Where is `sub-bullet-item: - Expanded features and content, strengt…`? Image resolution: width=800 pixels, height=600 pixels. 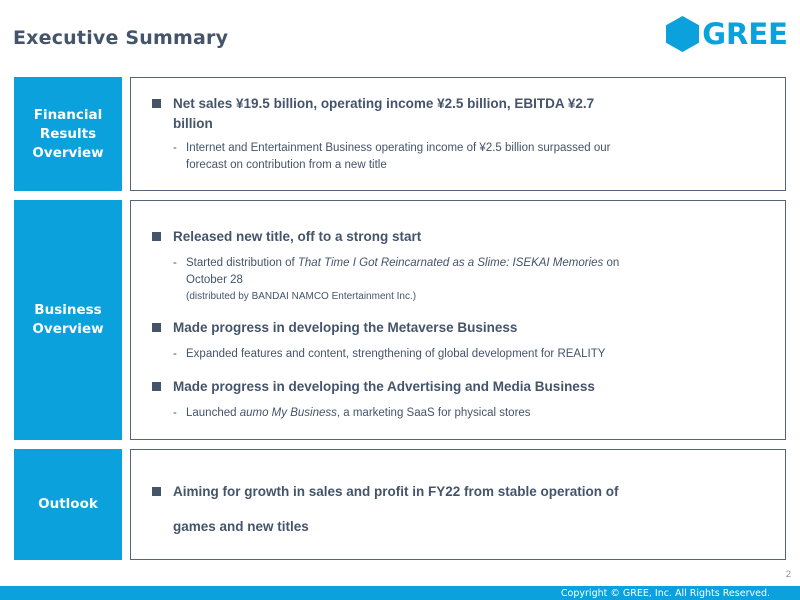
sub-bullet-item: - Expanded features and content, strengt… is located at coordinates (467, 354).